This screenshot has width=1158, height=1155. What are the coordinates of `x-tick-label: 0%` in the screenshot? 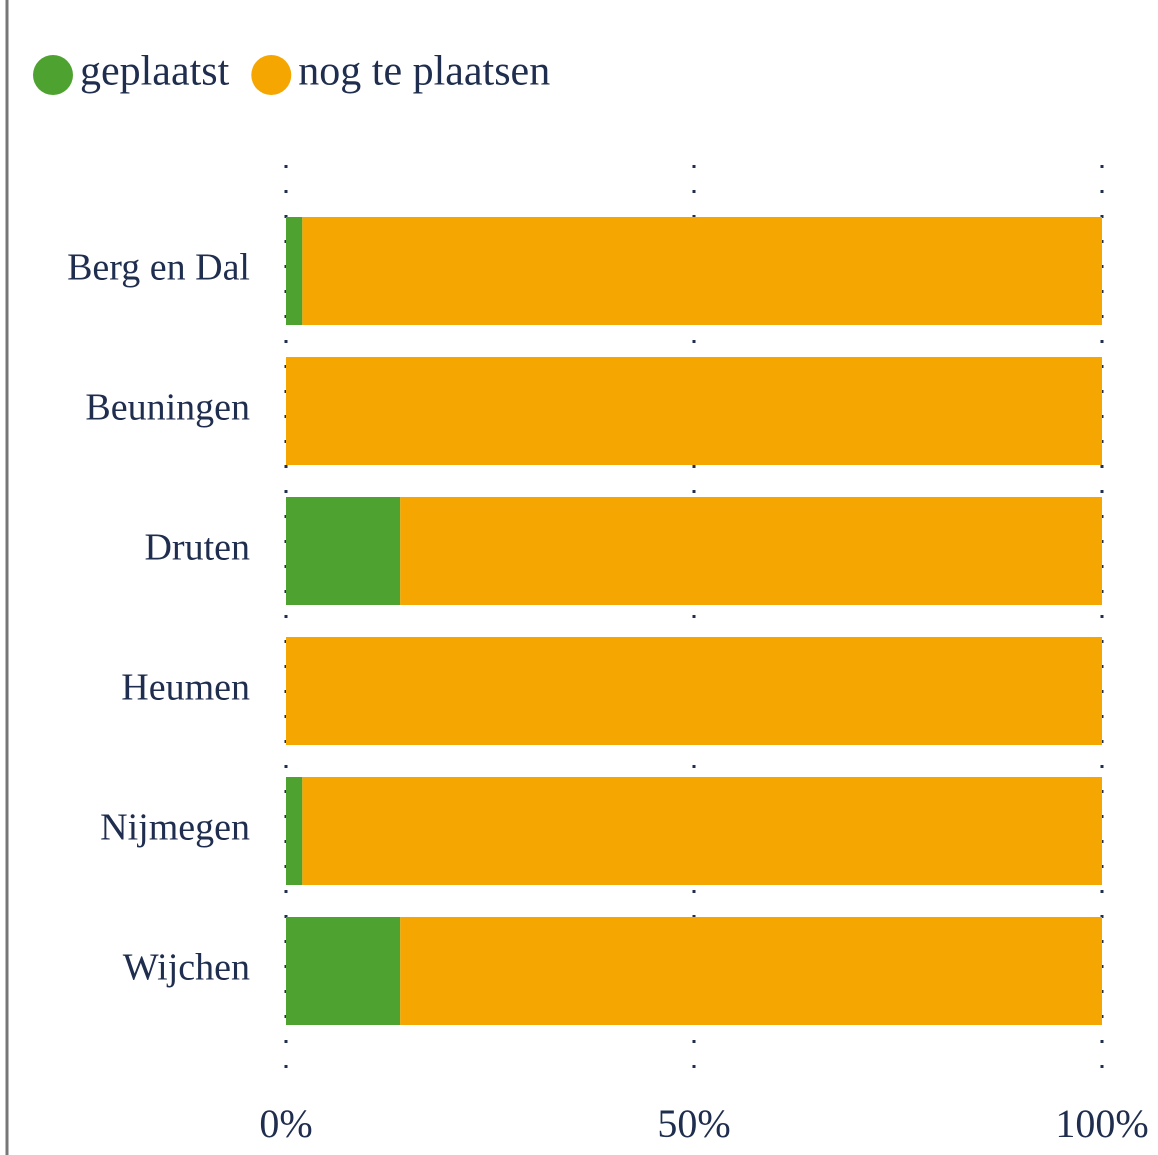 It's located at (285, 1123).